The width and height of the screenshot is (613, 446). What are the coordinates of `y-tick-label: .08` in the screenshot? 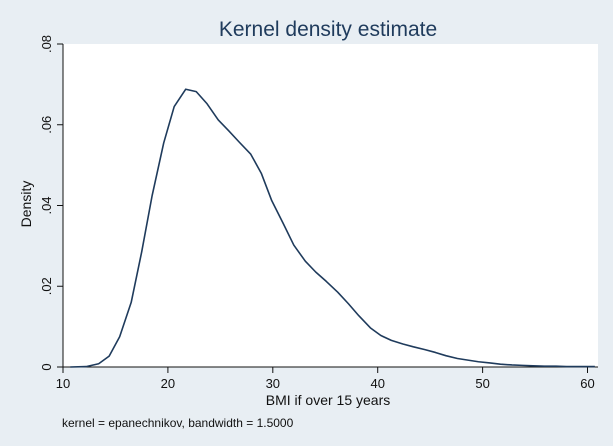 It's located at (46, 44).